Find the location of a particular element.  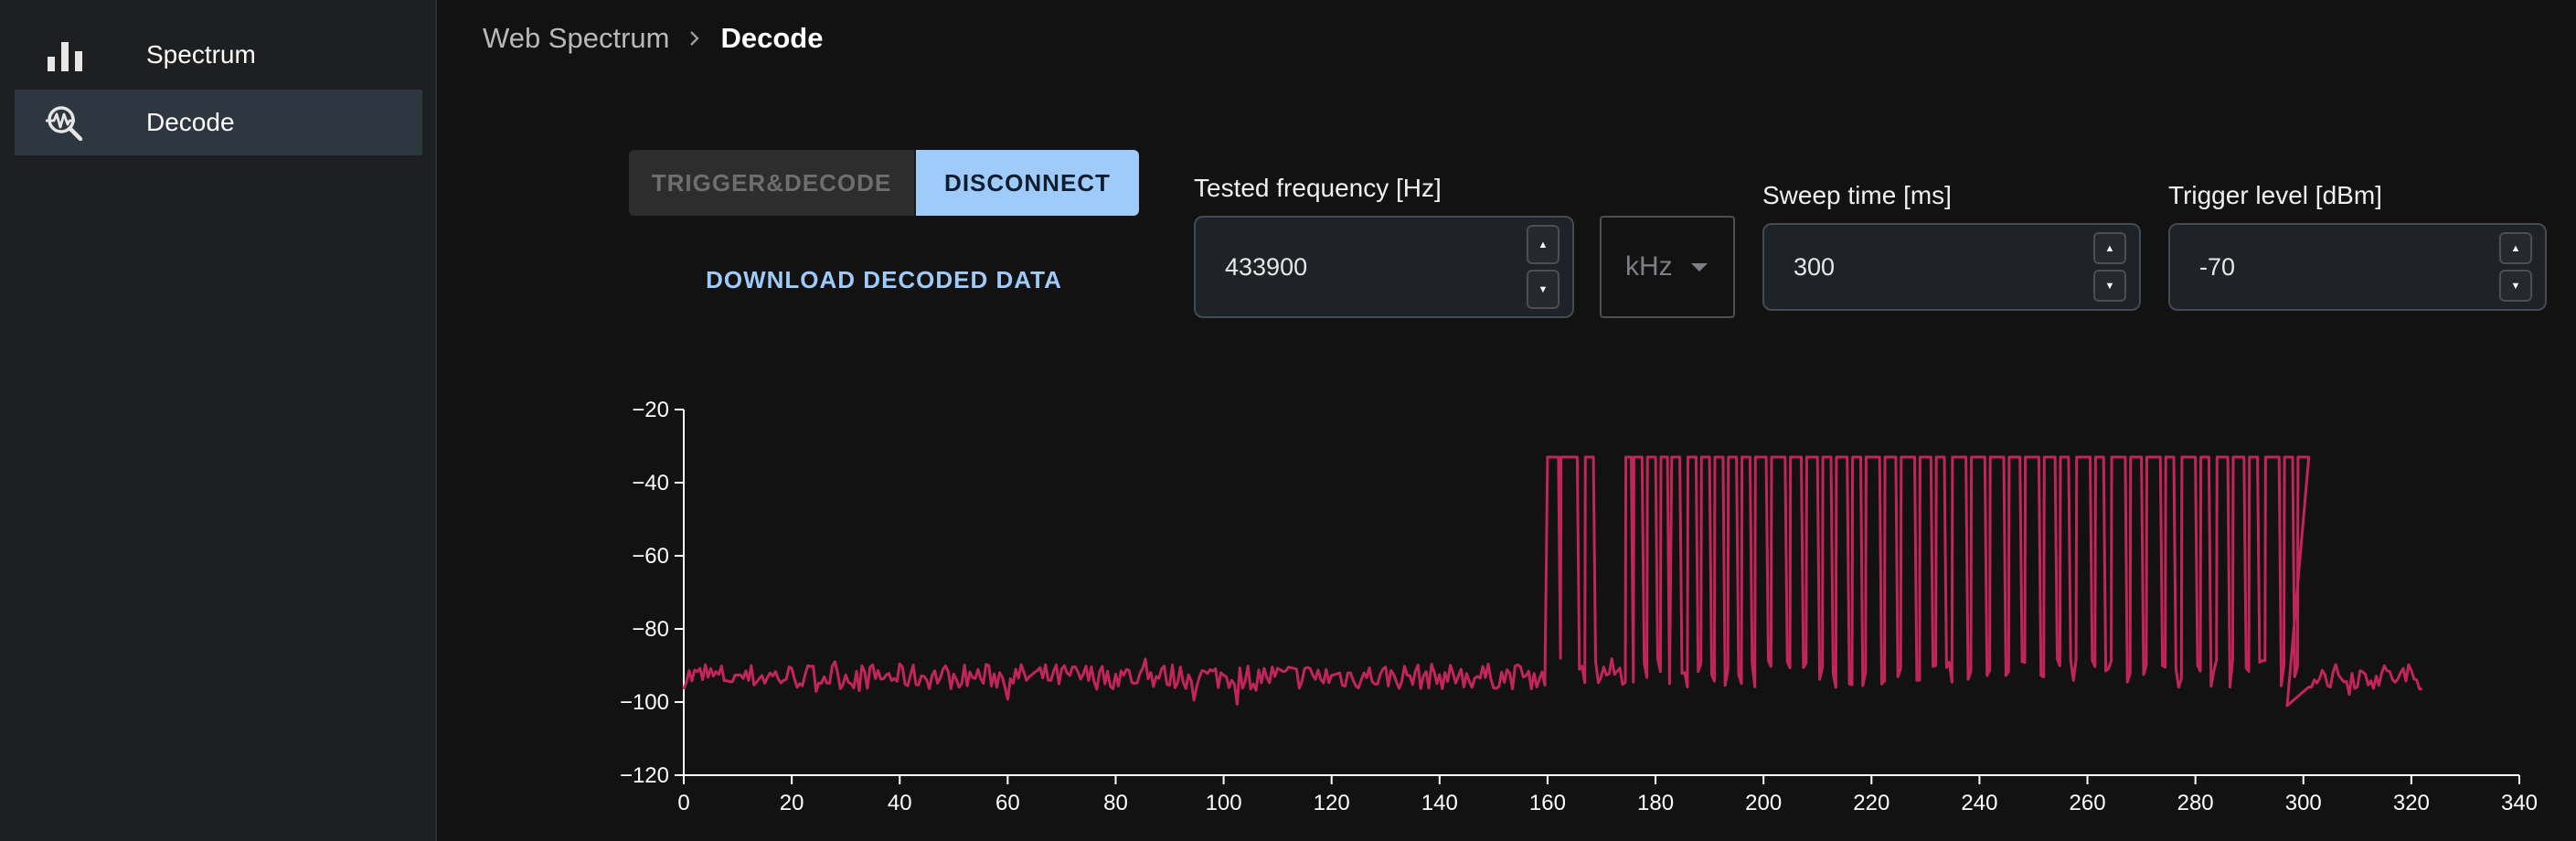

trigger-decode-button: TRIGGER&DECODE is located at coordinates (772, 183).